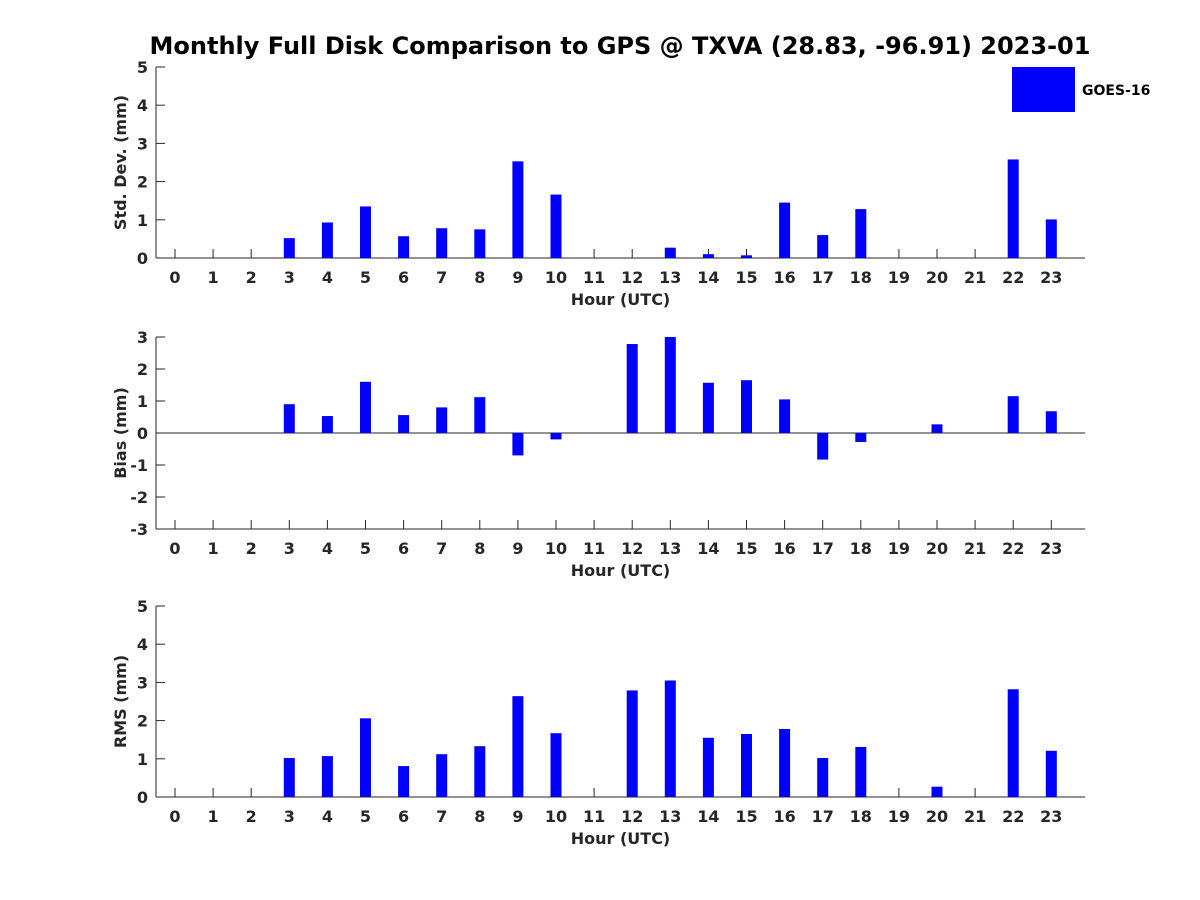 The width and height of the screenshot is (1200, 900). What do you see at coordinates (139, 465) in the screenshot?
I see `y-tick-label: -1` at bounding box center [139, 465].